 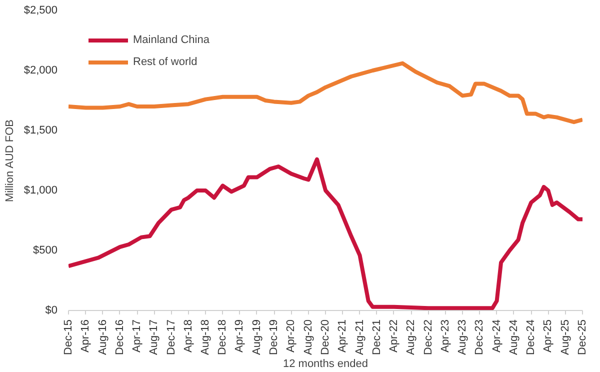 I want to click on y-axis-title: Million AUD FOB, so click(x=10, y=161).